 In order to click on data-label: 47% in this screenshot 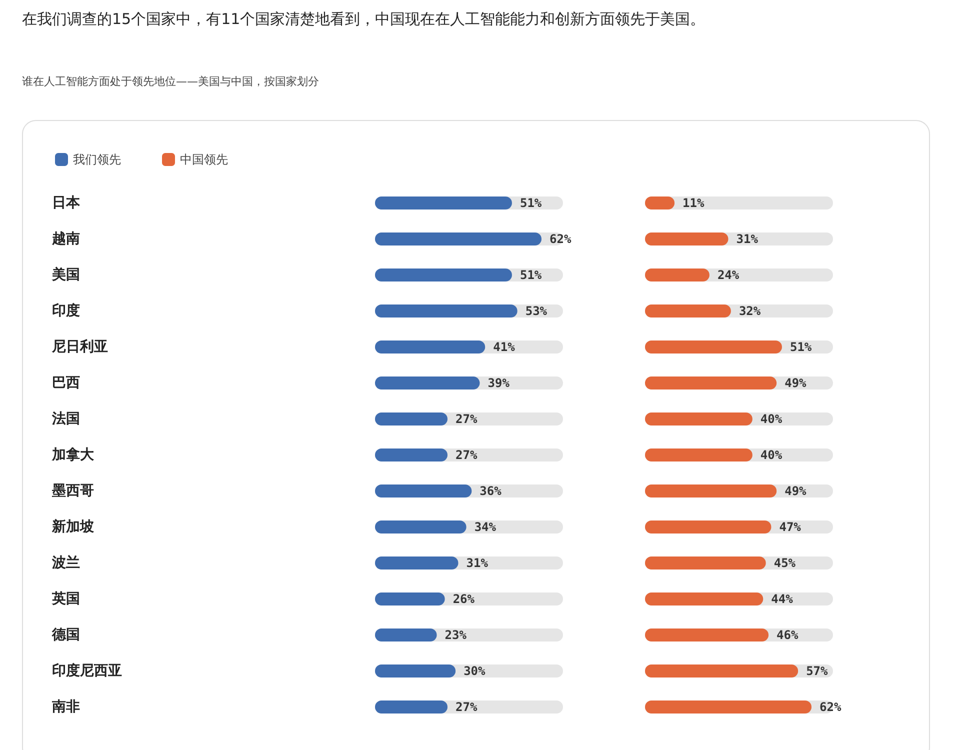, I will do `click(790, 527)`.